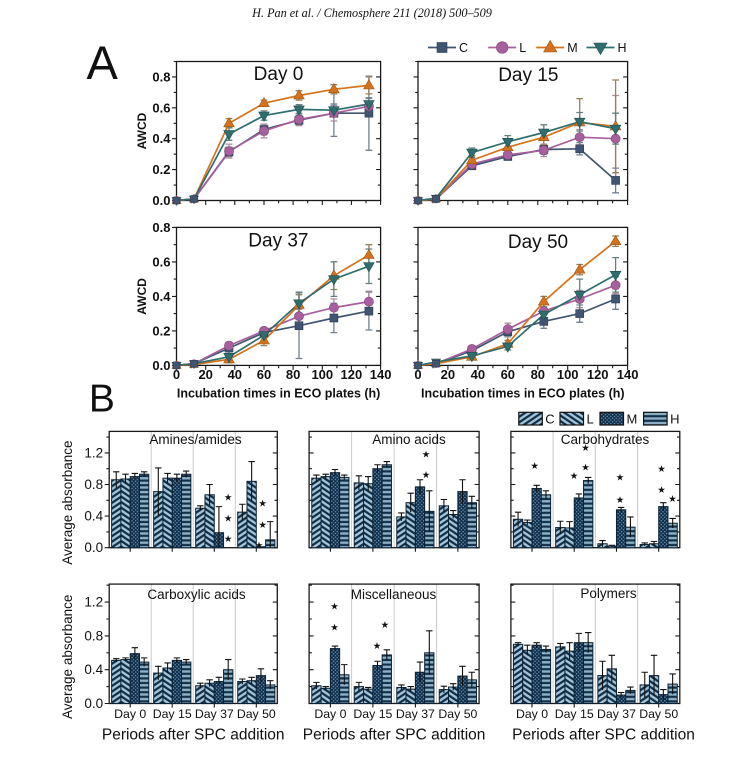  Describe the element at coordinates (102, 399) in the screenshot. I see `svg-text: B` at that location.